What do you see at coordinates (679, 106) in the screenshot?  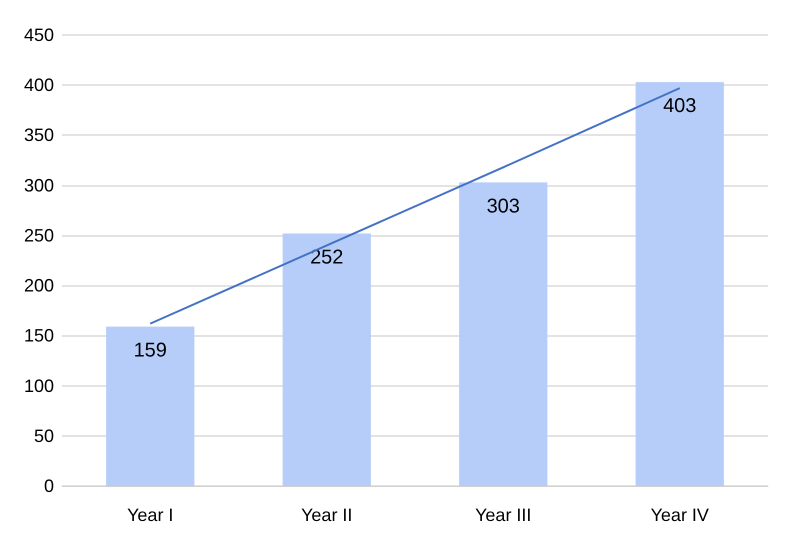 I see `data-label: 403` at bounding box center [679, 106].